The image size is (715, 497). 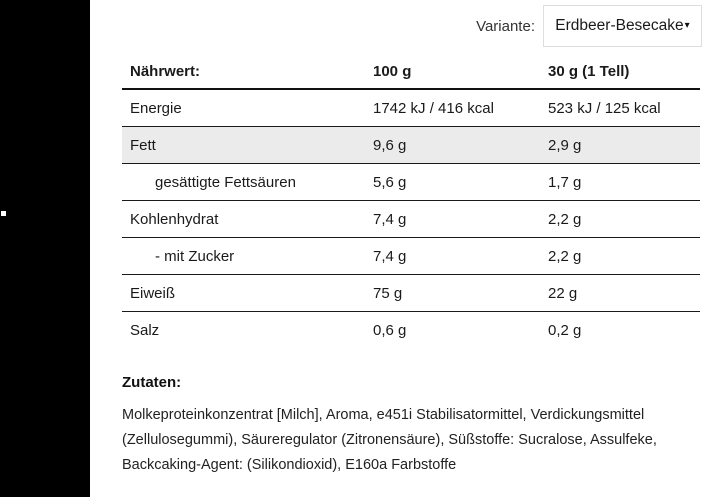 What do you see at coordinates (174, 219) in the screenshot?
I see `row-label: Kohlenhydrat` at bounding box center [174, 219].